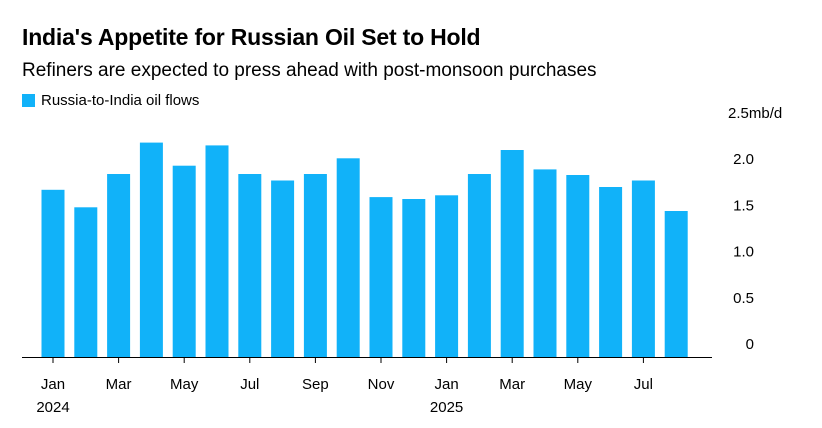 This screenshot has height=428, width=822. What do you see at coordinates (447, 276) in the screenshot?
I see `bar-jan-2025` at bounding box center [447, 276].